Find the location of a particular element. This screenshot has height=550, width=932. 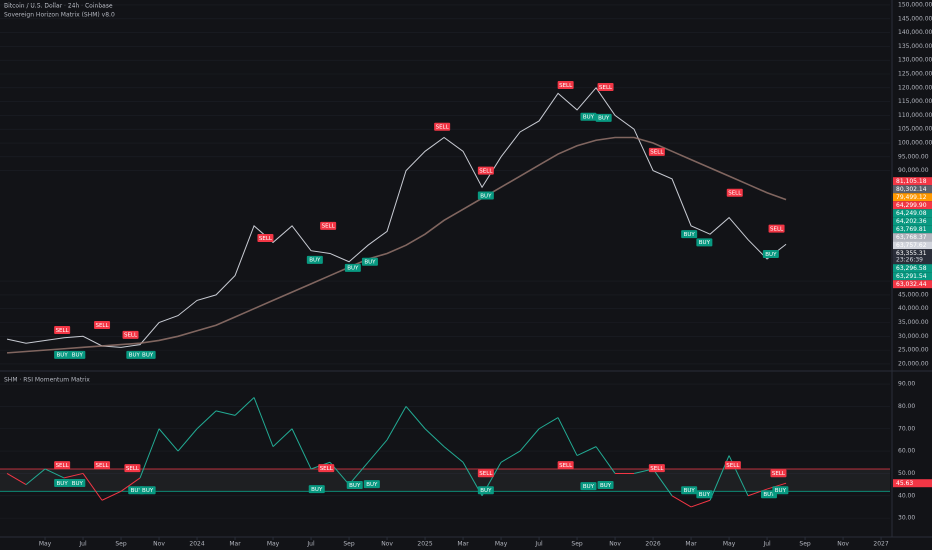

x-tick-label: Jul is located at coordinates (82, 544).